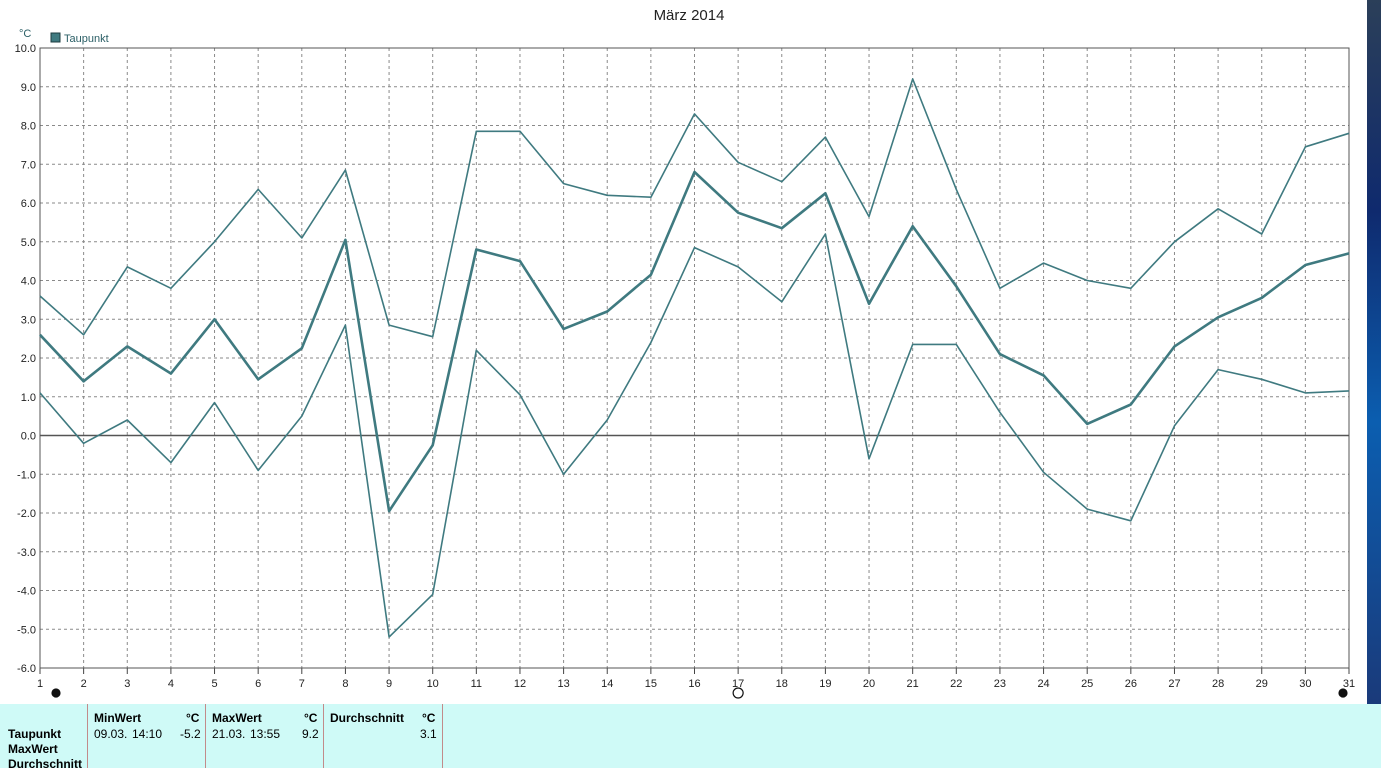  I want to click on minwert-value: -5.2, so click(190, 734).